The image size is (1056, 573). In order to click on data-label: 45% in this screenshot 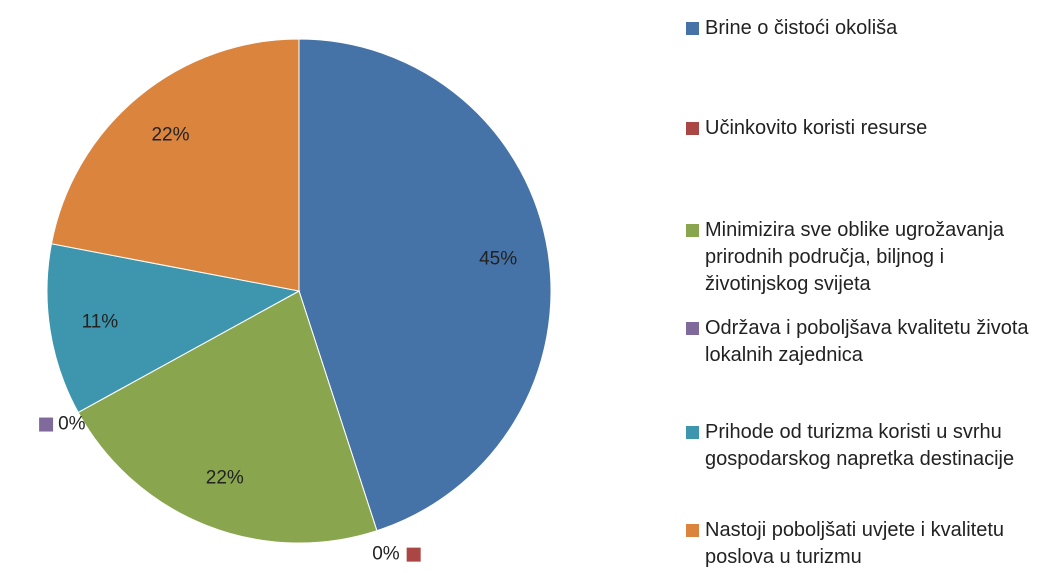, I will do `click(498, 258)`.